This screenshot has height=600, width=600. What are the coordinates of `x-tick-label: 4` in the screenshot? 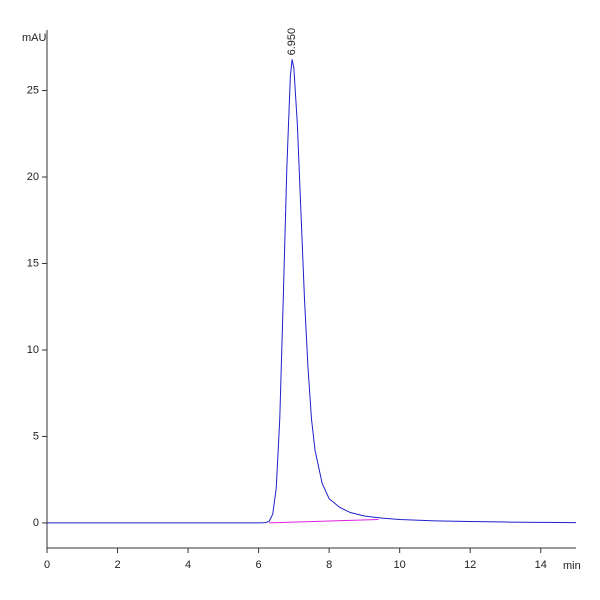 It's located at (188, 565).